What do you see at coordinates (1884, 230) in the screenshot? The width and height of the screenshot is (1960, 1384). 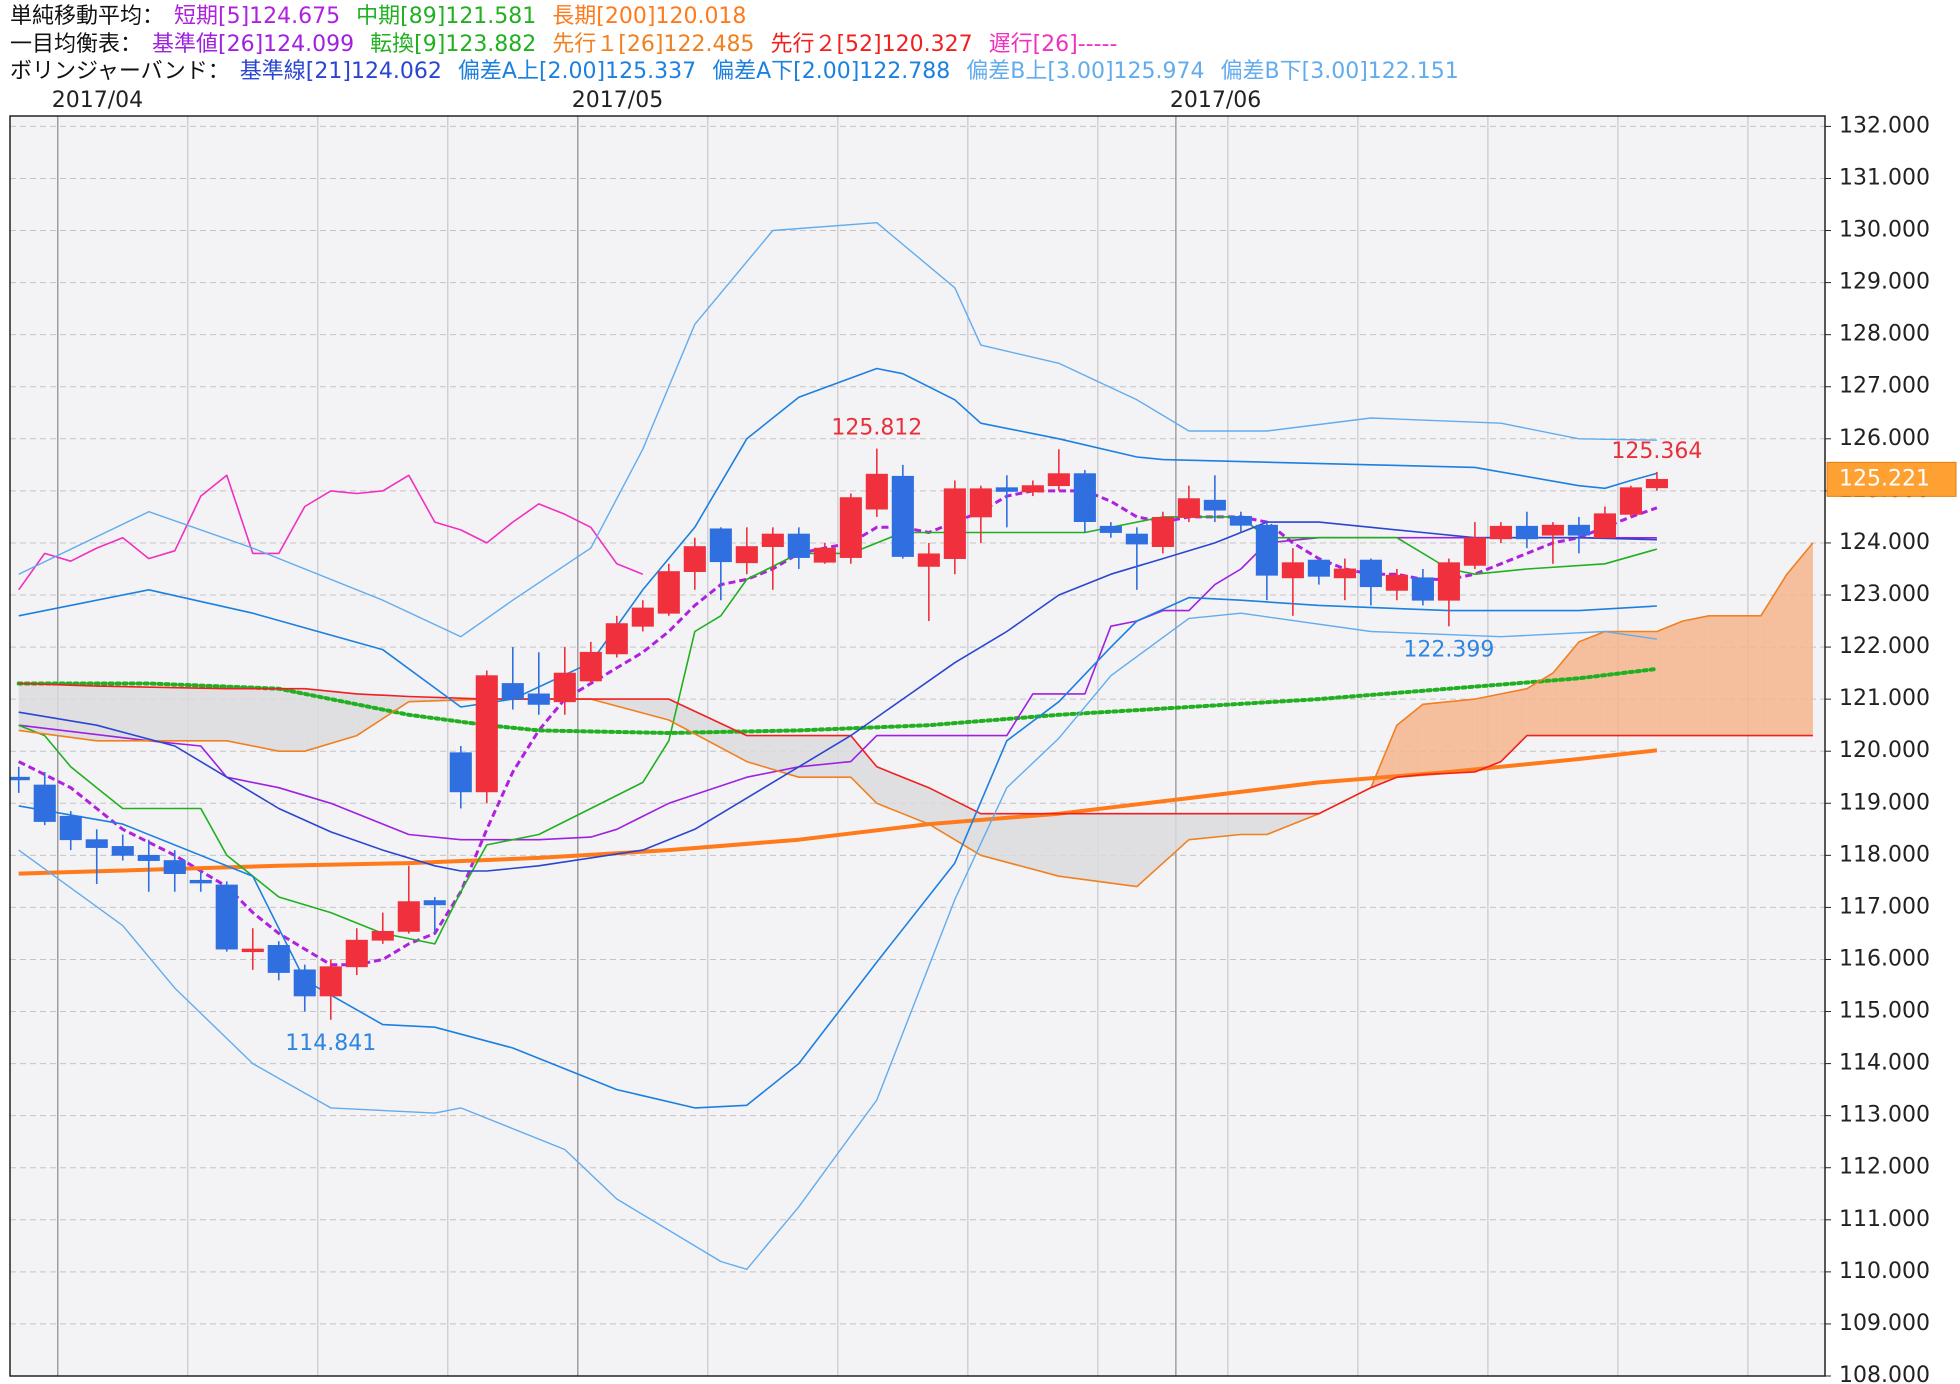 I see `y-tick-label: 130.000` at bounding box center [1884, 230].